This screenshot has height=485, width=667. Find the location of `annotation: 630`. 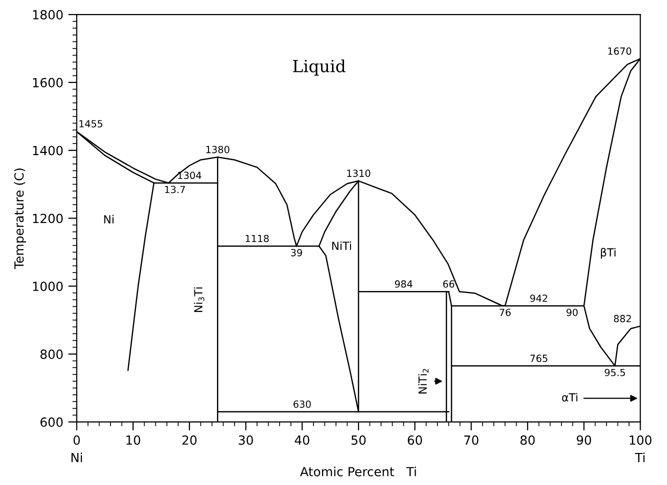

annotation: 630 is located at coordinates (302, 404).